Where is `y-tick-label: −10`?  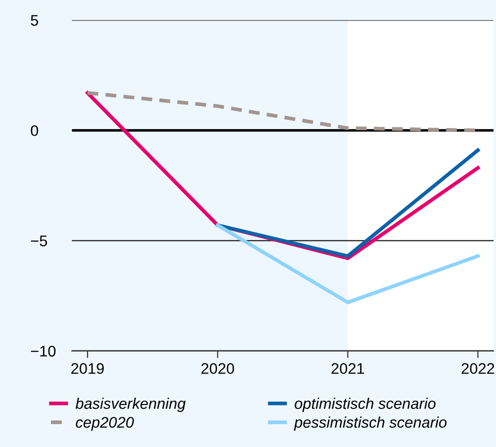
y-tick-label: −10 is located at coordinates (43, 351).